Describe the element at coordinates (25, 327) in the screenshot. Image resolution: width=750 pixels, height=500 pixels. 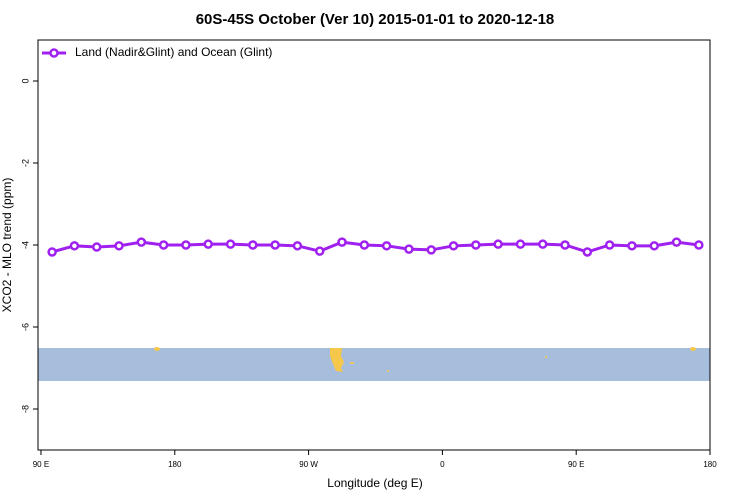
I see `y-tick-label: -6` at that location.